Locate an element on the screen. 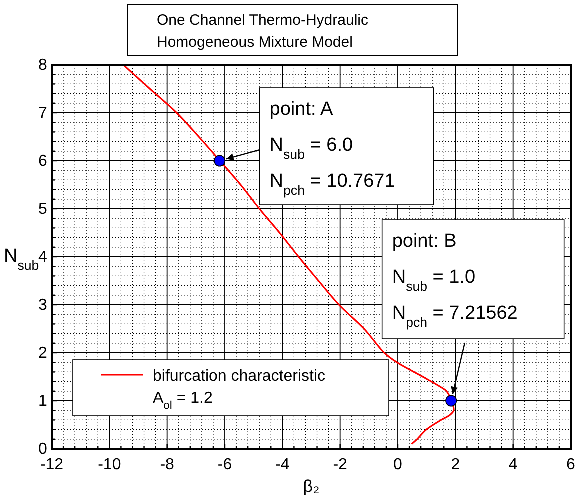 The width and height of the screenshot is (576, 502). y-tick-label: 3 is located at coordinates (43, 305).